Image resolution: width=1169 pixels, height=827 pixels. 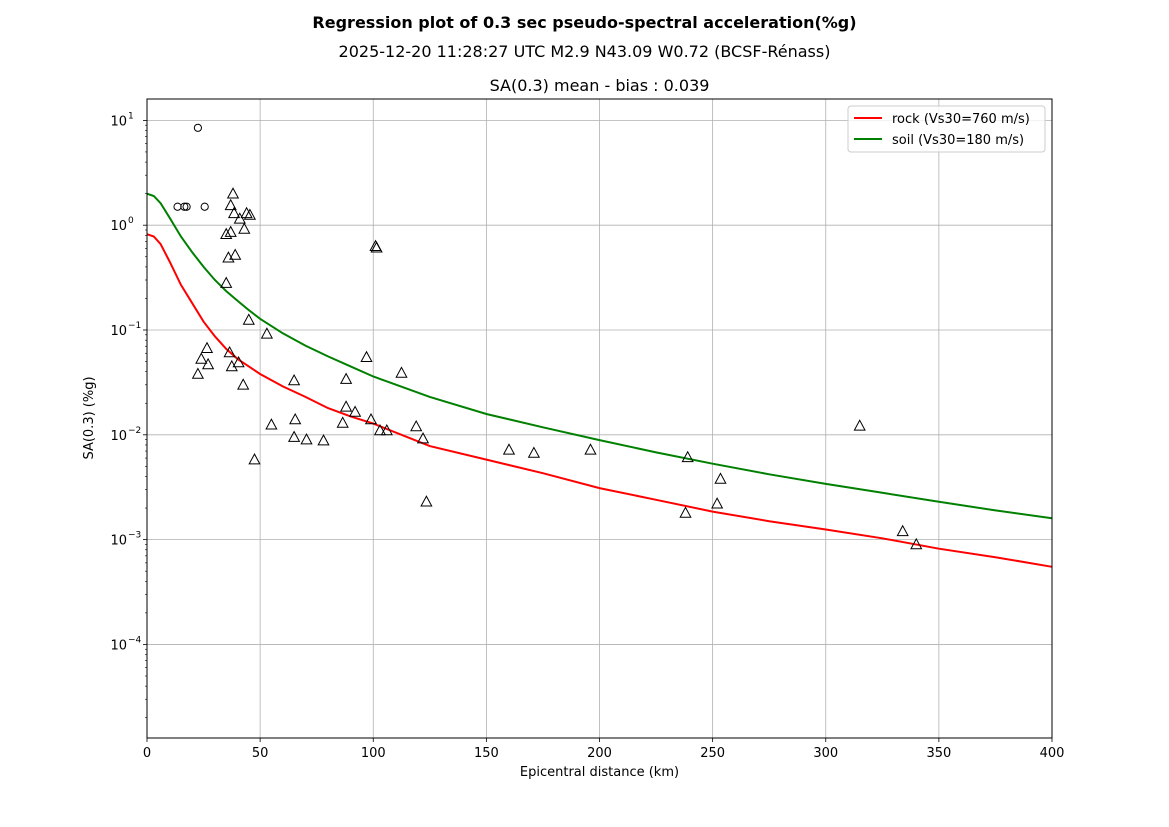 I want to click on y-tick-exponent: −2, so click(x=134, y=431).